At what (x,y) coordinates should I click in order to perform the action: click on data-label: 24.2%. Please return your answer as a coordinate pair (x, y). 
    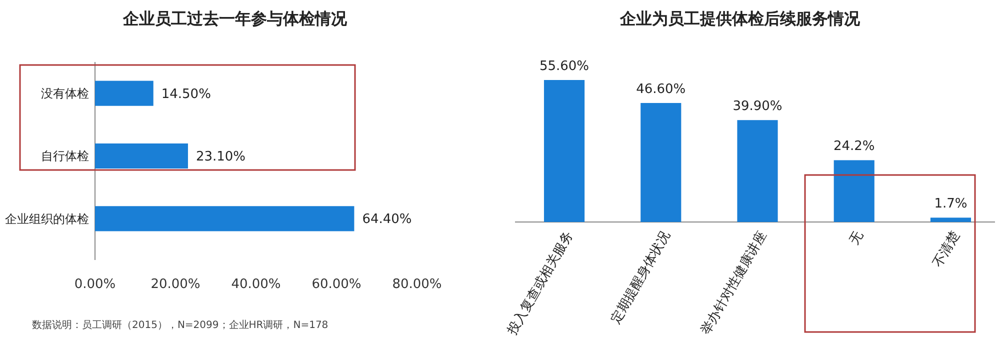
    Looking at the image, I should click on (854, 146).